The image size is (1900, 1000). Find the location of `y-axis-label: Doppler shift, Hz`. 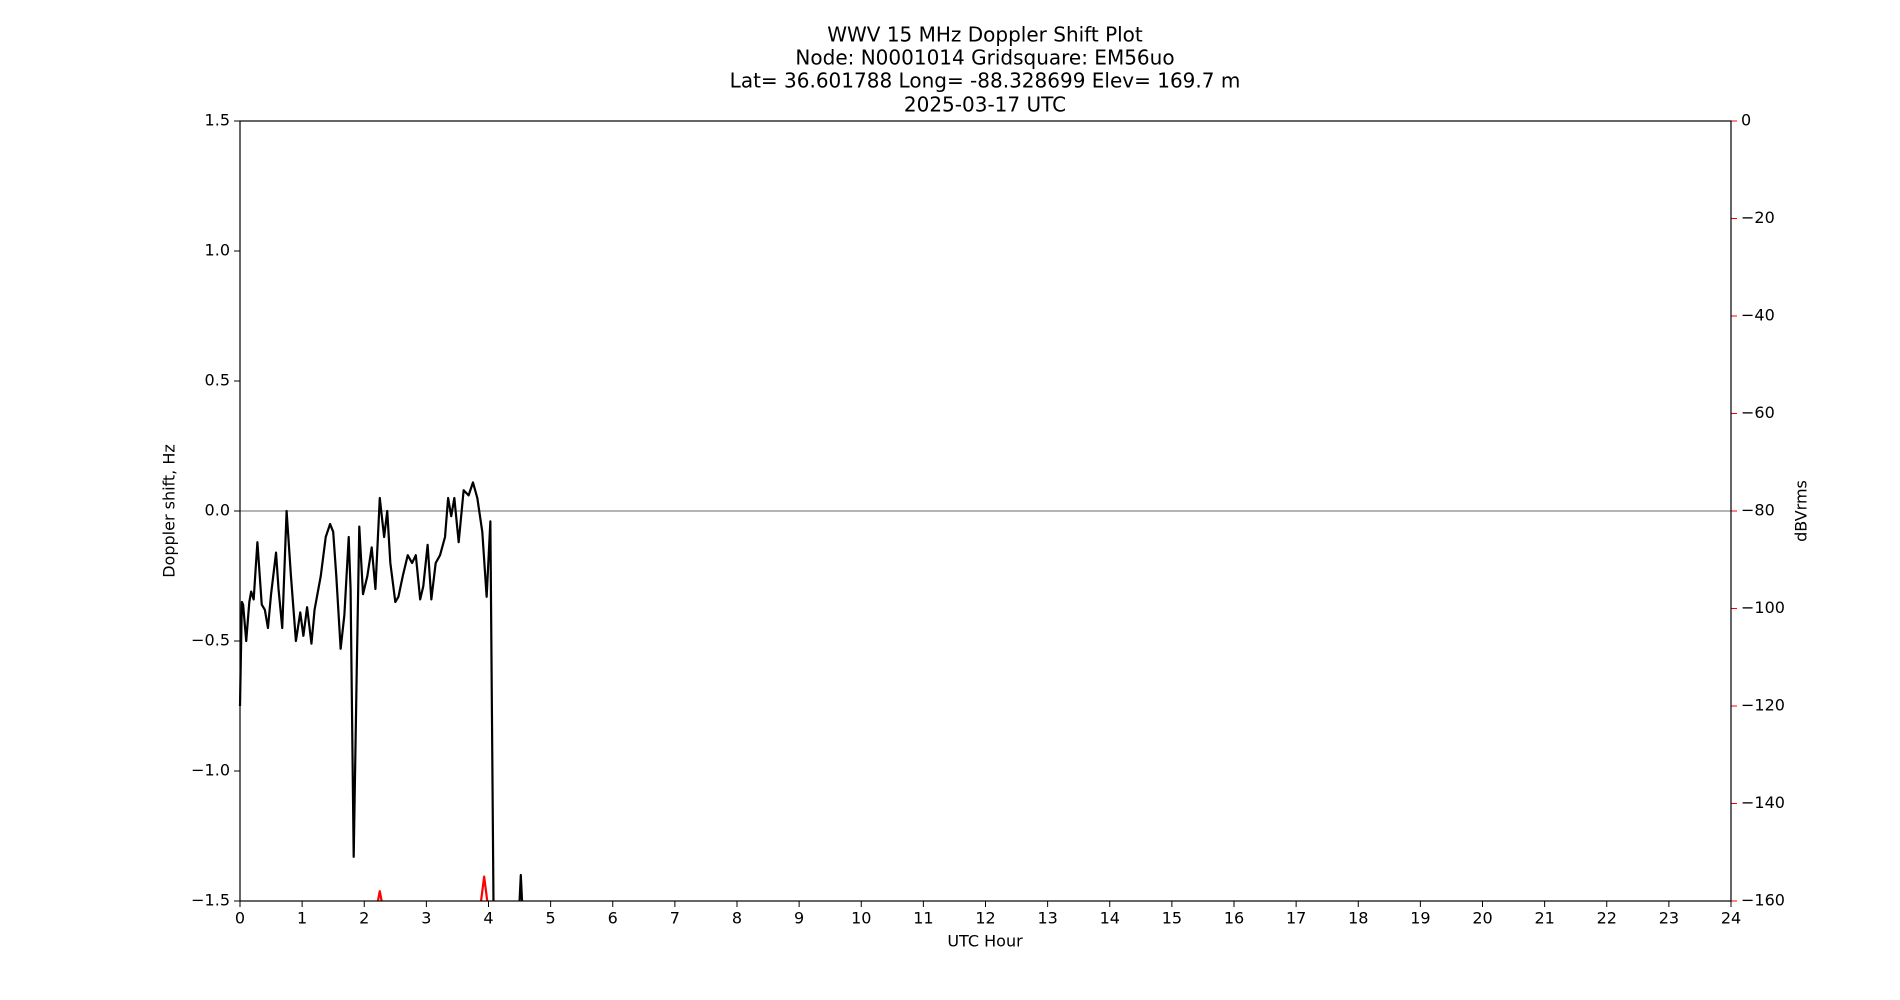

y-axis-label: Doppler shift, Hz is located at coordinates (169, 511).